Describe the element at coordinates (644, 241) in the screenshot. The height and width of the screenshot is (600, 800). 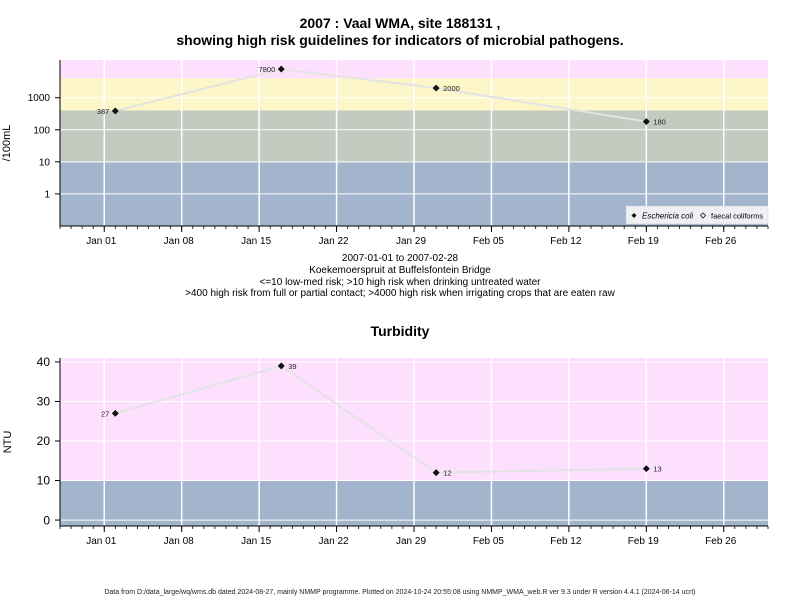
I see `chart1-xtick-label-7: Feb 19` at that location.